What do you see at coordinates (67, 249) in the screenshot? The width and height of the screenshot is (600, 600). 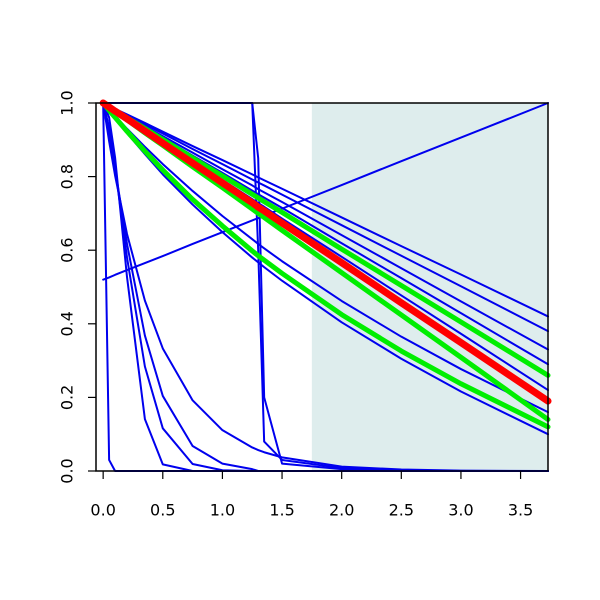 I see `y-tick-label: 0.6` at bounding box center [67, 249].